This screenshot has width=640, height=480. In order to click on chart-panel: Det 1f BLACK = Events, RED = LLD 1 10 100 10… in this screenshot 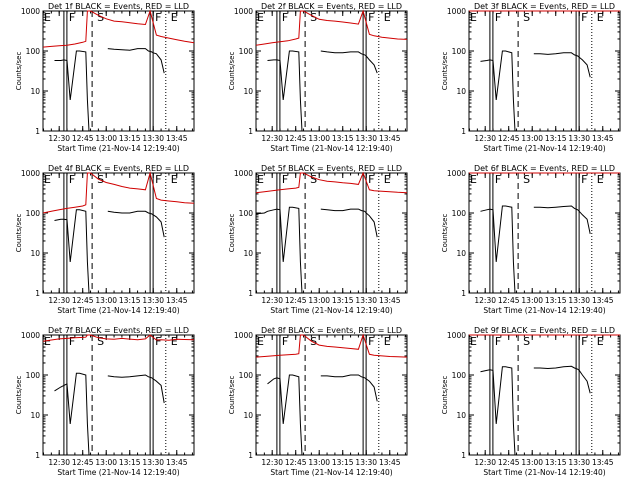, I will do `click(105, 77)`.